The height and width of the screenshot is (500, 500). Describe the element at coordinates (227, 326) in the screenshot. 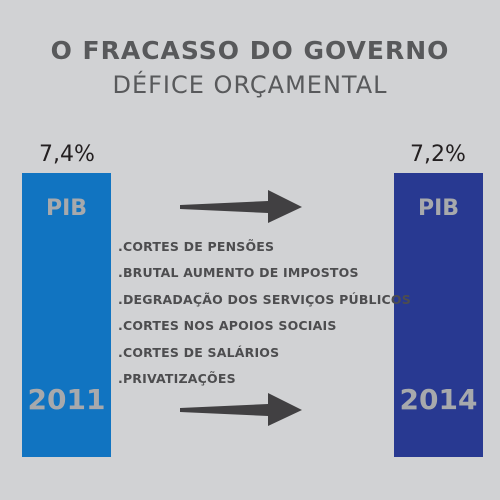

I see `list-item: .CORTES NOS APOIOS SOCIAIS` at that location.